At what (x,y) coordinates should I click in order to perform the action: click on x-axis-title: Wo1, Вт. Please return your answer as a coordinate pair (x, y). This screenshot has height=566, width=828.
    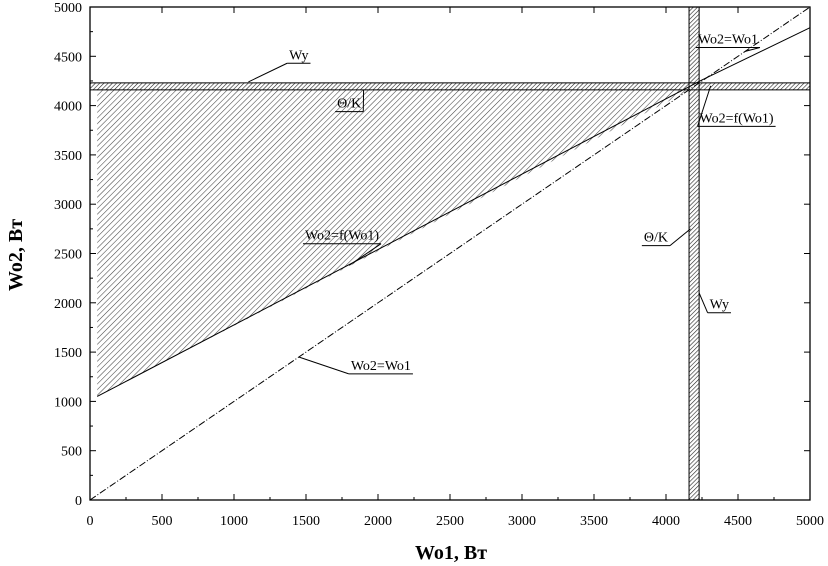
    Looking at the image, I should click on (451, 553).